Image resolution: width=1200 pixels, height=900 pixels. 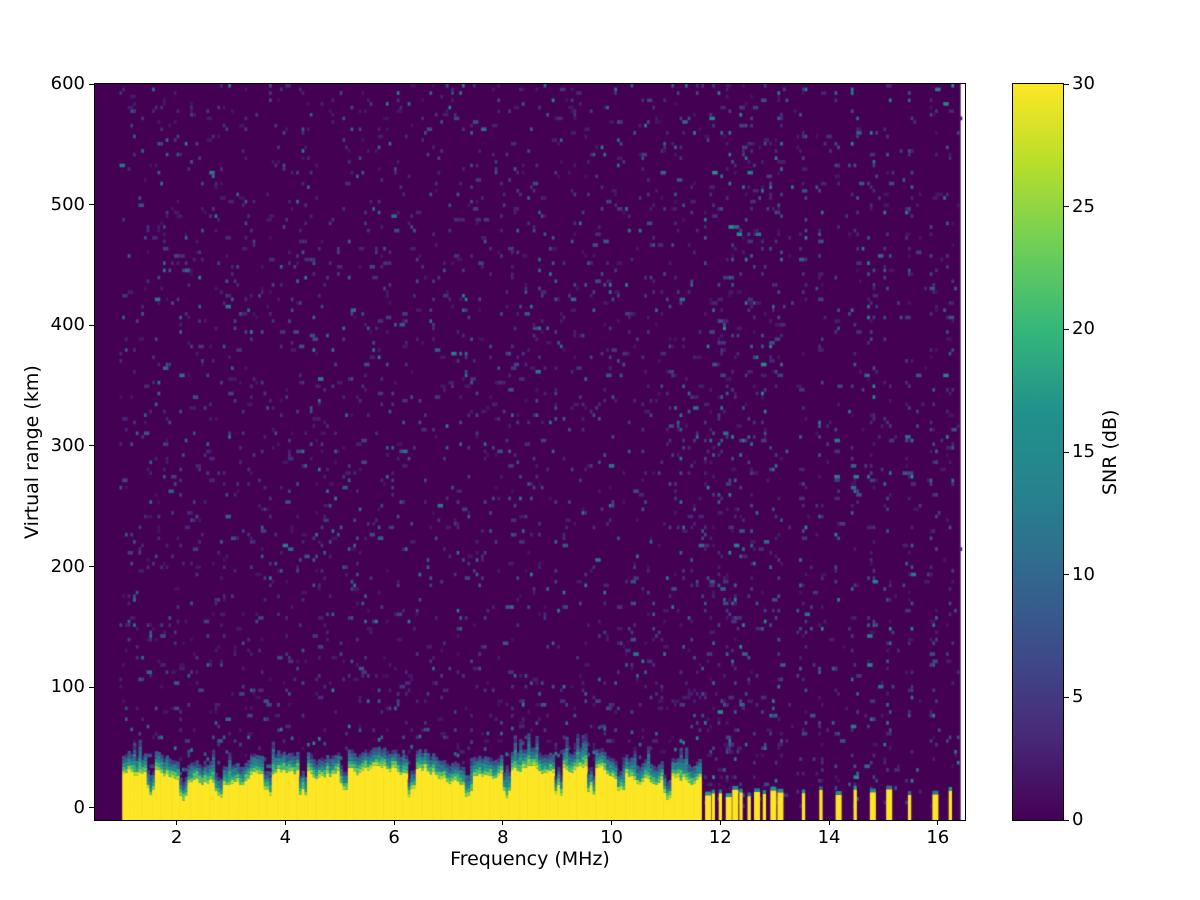 What do you see at coordinates (1038, 452) in the screenshot?
I see `colorbar` at bounding box center [1038, 452].